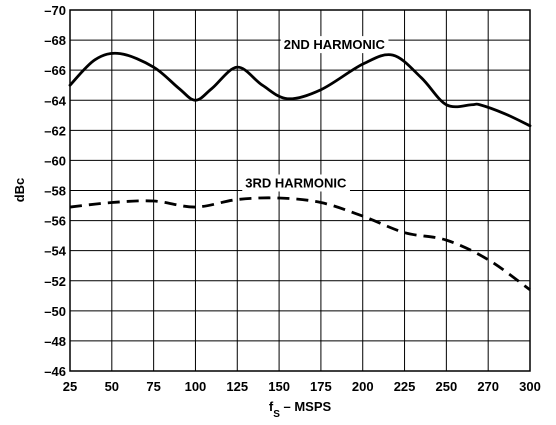 The width and height of the screenshot is (556, 425). Describe the element at coordinates (530, 386) in the screenshot. I see `x-tick-label-11: 300` at that location.